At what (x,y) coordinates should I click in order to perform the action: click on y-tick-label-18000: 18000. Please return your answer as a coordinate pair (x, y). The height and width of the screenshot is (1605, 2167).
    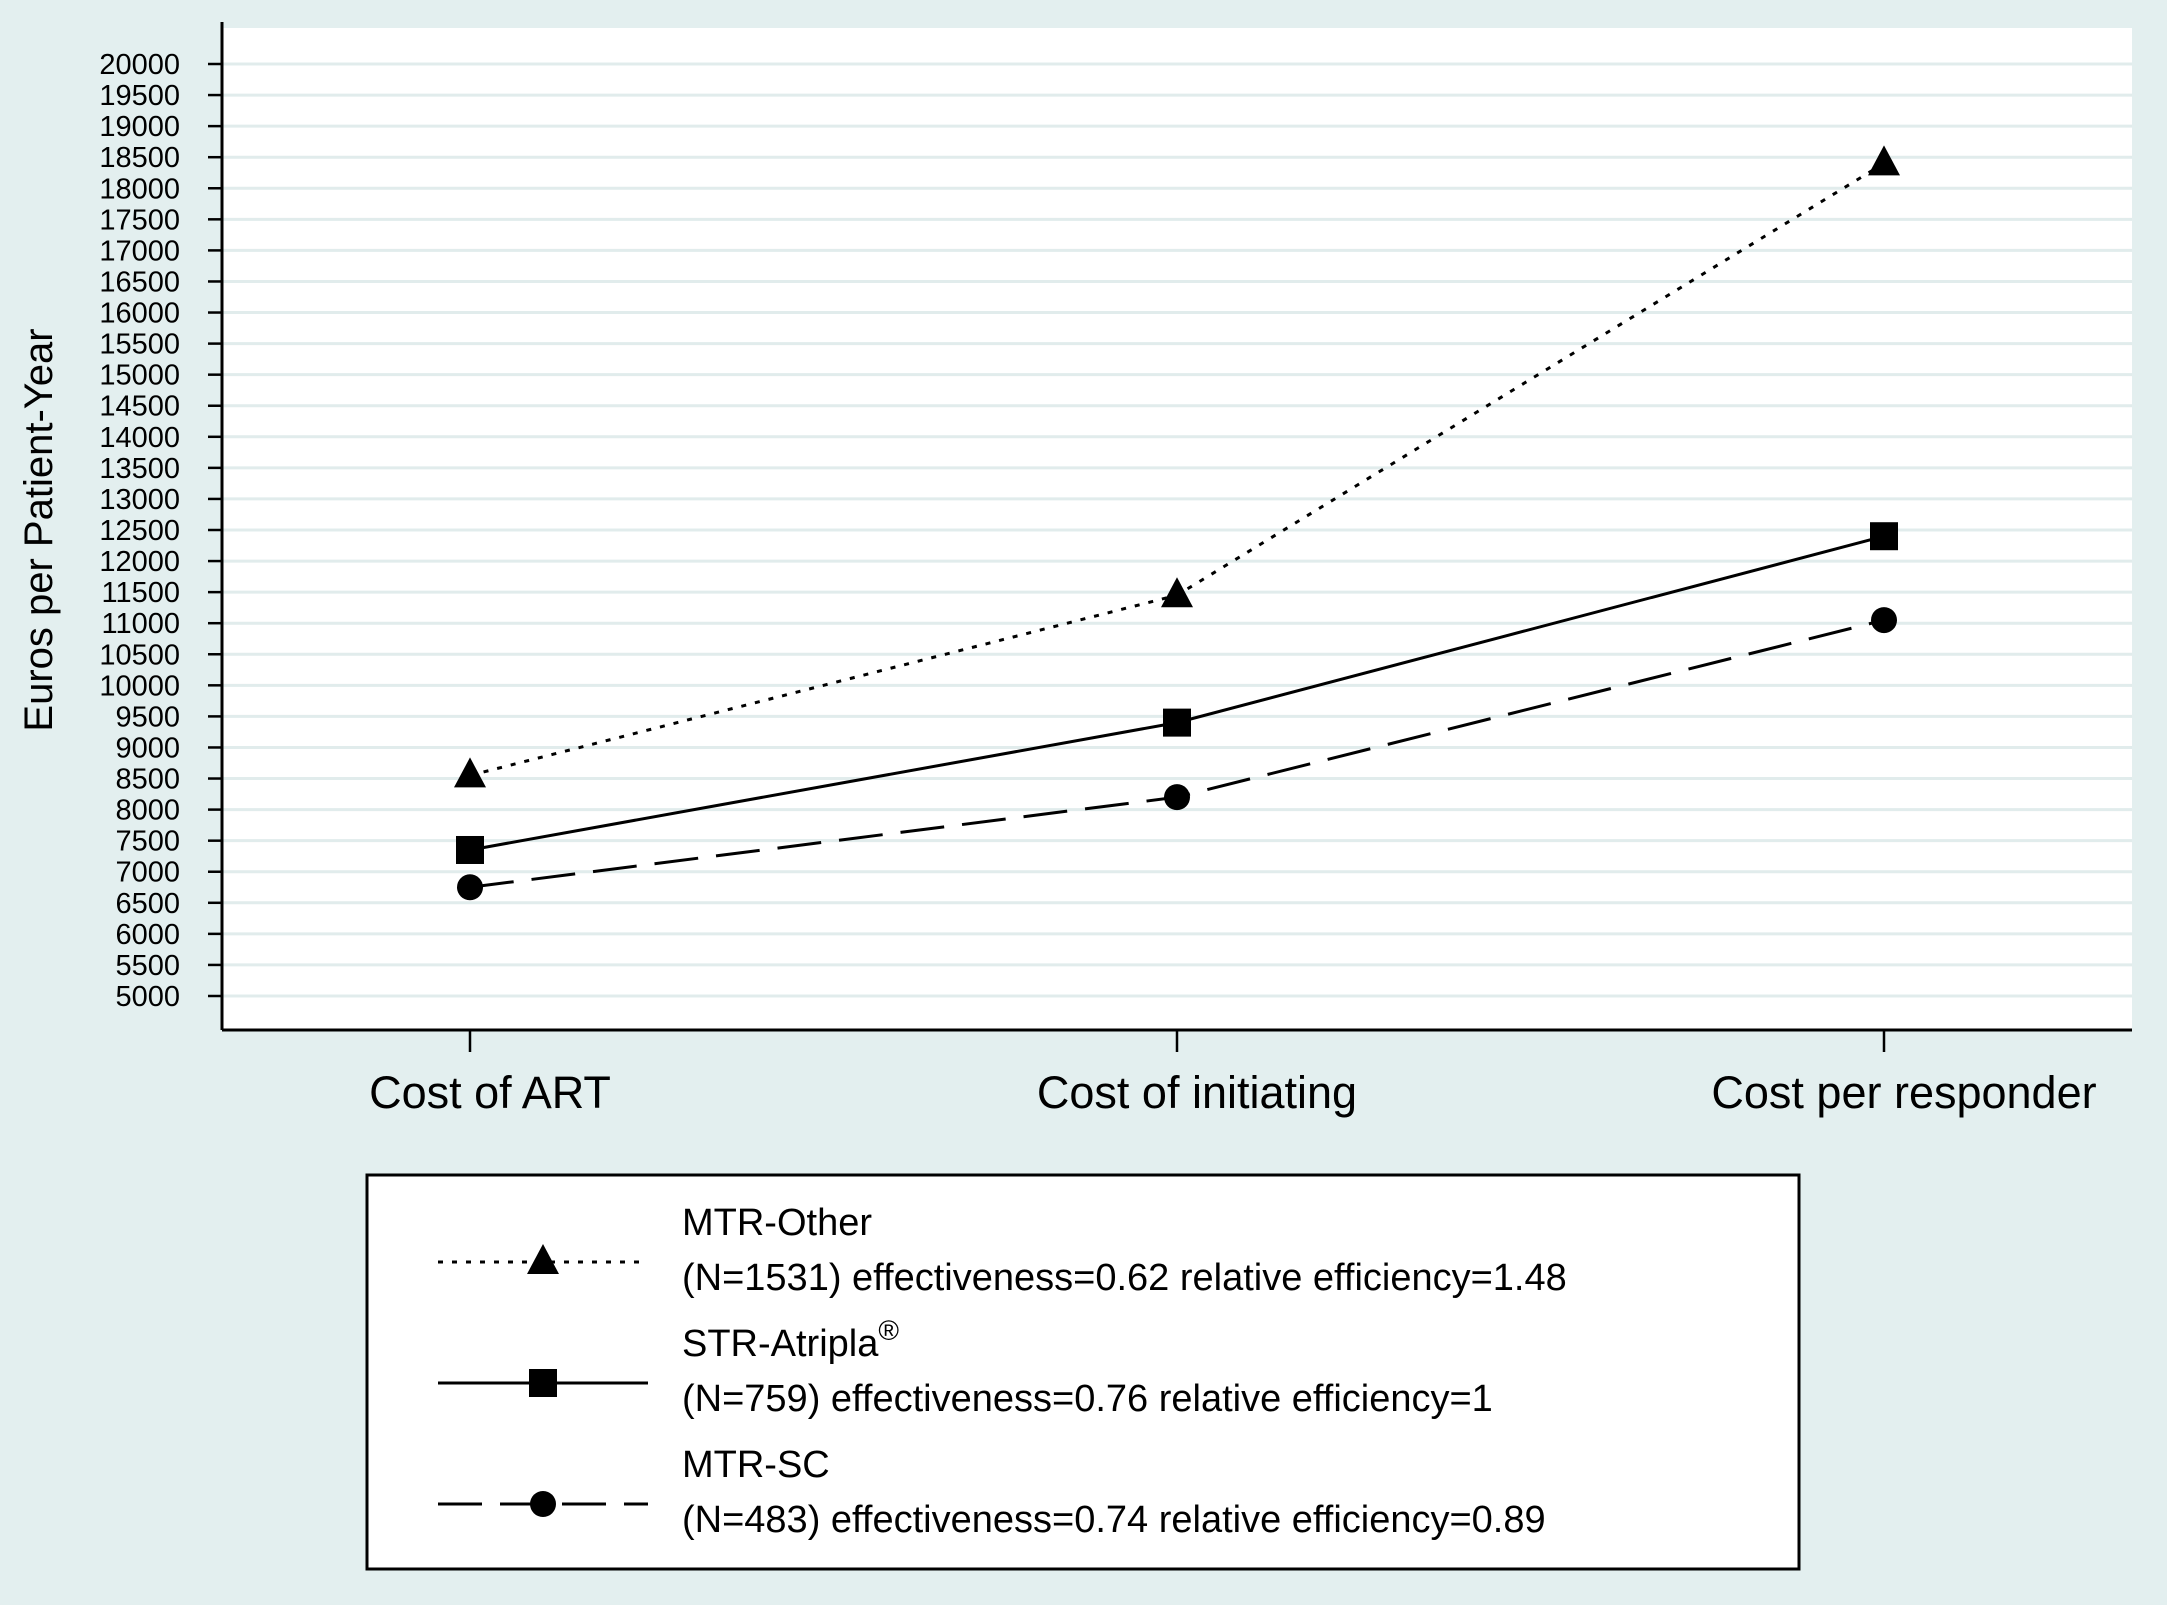
    Looking at the image, I should click on (139, 189).